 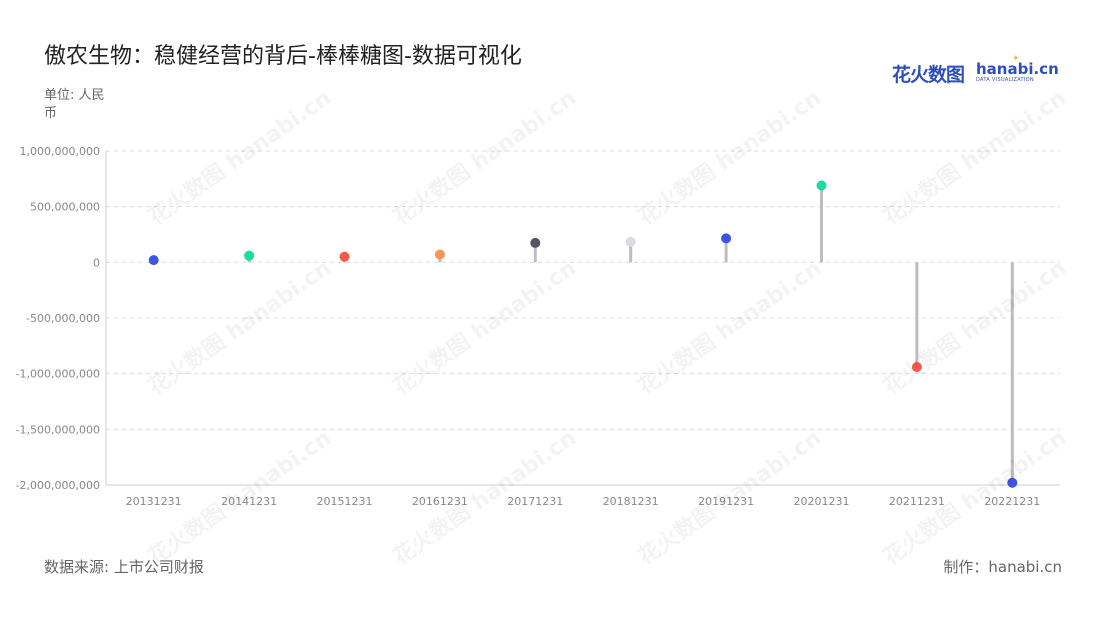 I want to click on data-source: 数据来源: 上市公司财报, so click(x=124, y=567).